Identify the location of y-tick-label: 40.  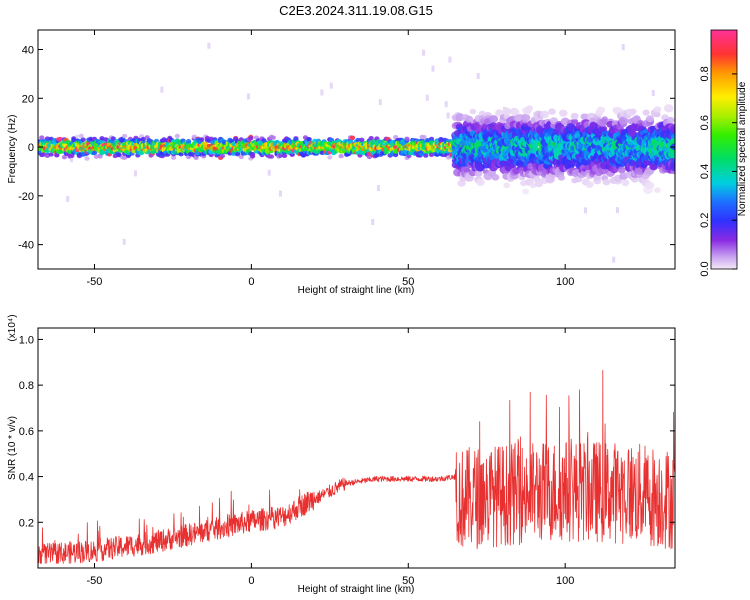
(28, 51).